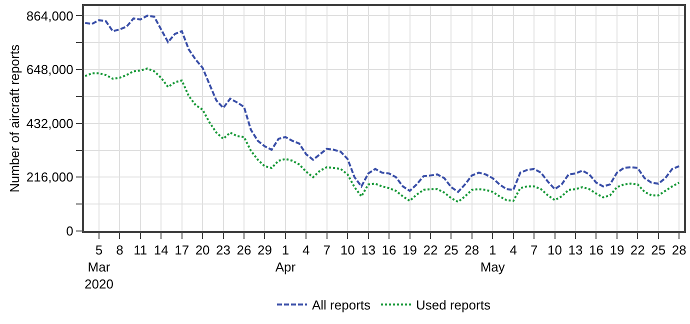 The height and width of the screenshot is (324, 690). I want to click on x-tick-label: 17, so click(182, 250).